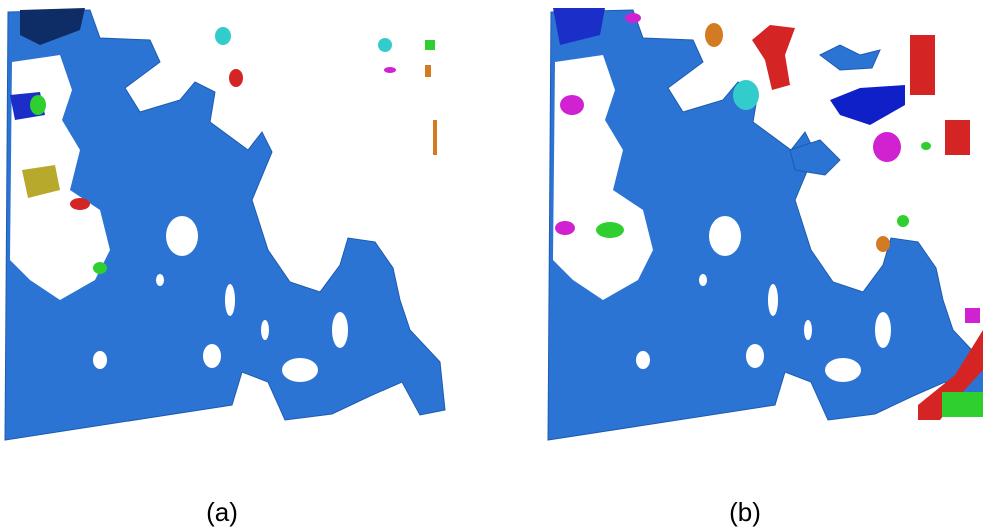  I want to click on dark-region, so click(52, 26).